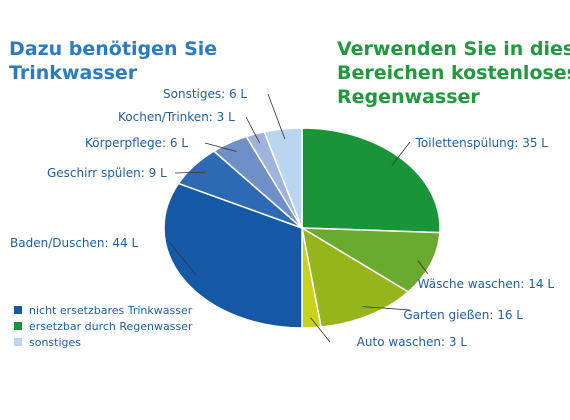 This screenshot has width=570, height=420. I want to click on legend-item: ersetzbar durch Regenwasser, so click(103, 326).